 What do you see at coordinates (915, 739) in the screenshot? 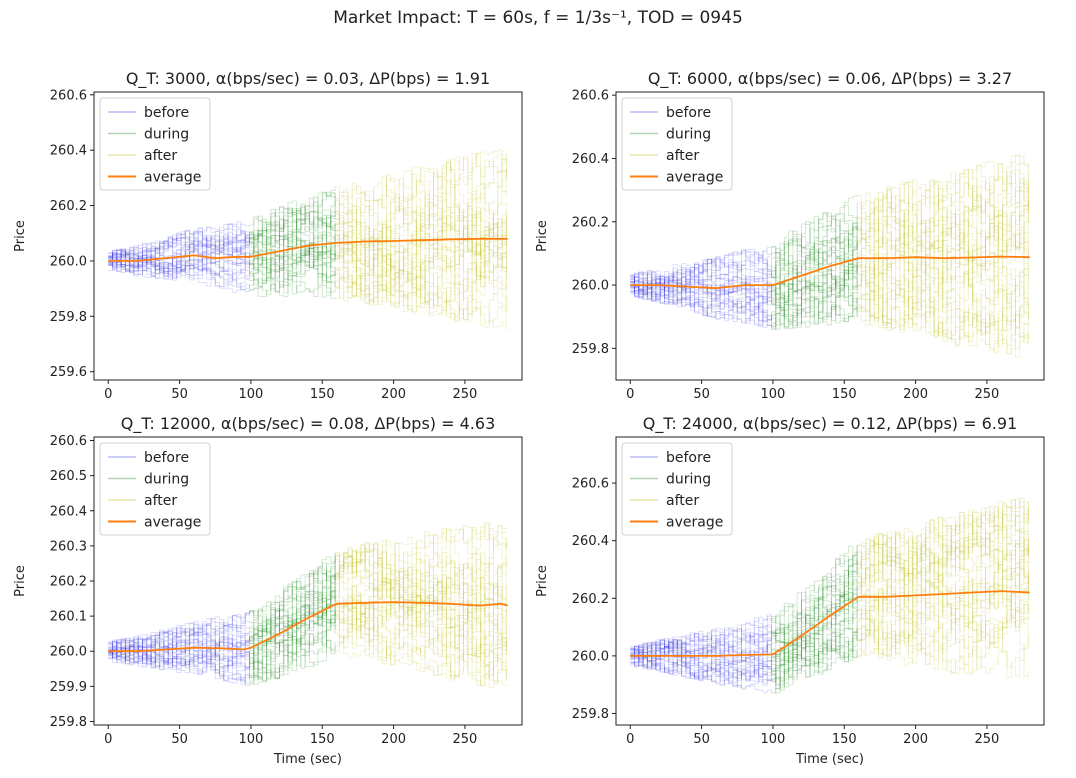
I see `x-tick-label: 200` at bounding box center [915, 739].